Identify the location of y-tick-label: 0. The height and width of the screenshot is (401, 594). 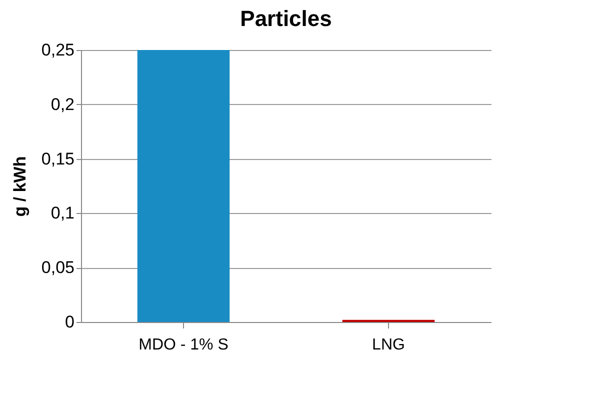
(69, 322).